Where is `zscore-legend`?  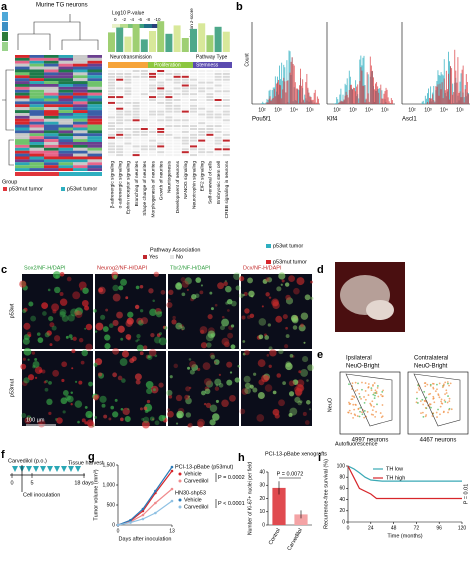 zscore-legend is located at coordinates (5, 16).